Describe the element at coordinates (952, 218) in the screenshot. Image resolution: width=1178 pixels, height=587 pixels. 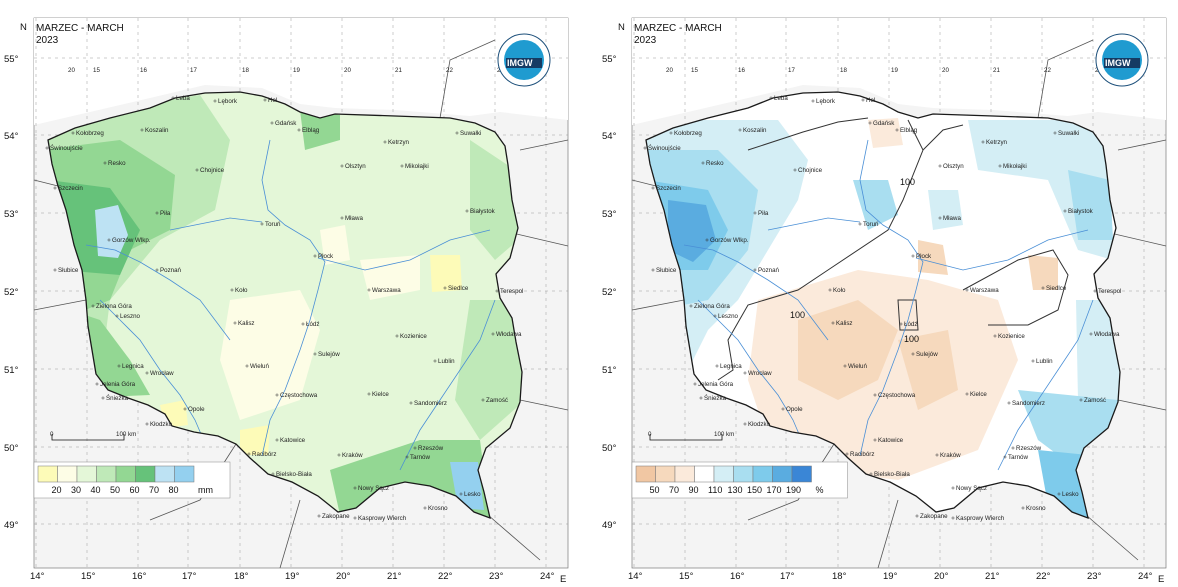
I see `city-label: Mława` at that location.